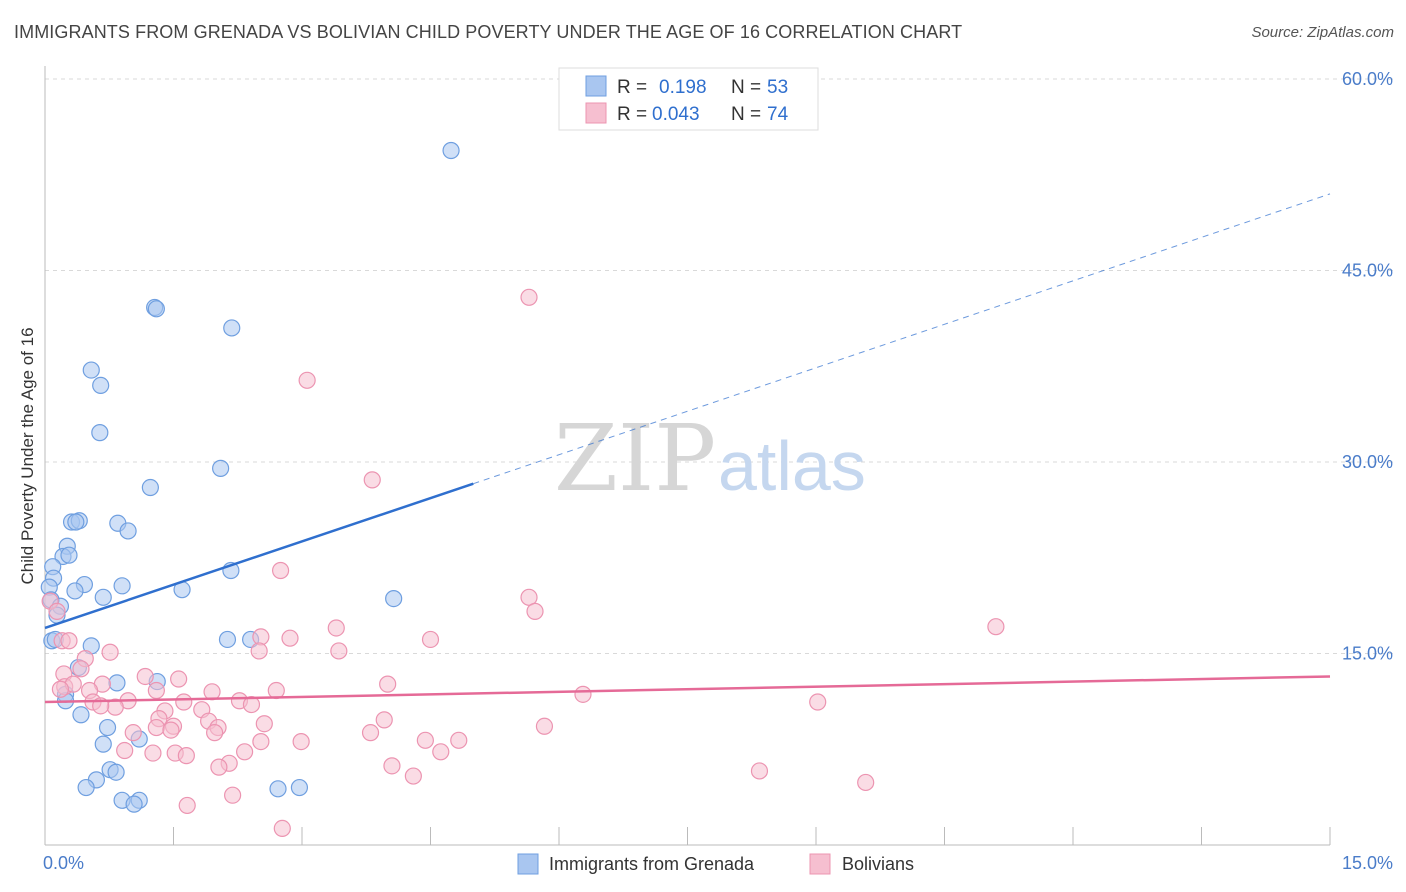  What do you see at coordinates (746, 114) in the screenshot?
I see `legend-n-label-2: N =` at bounding box center [746, 114].